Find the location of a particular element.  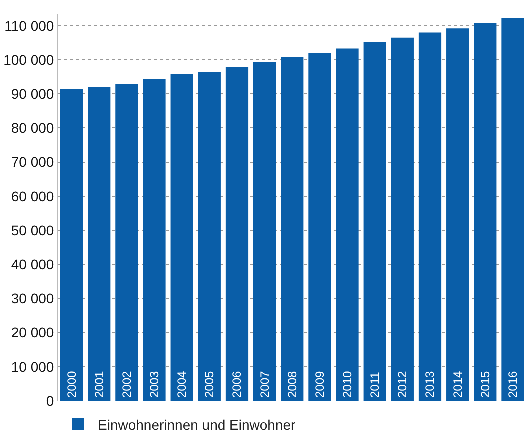

y-tick-label: 10 000 is located at coordinates (32, 366).